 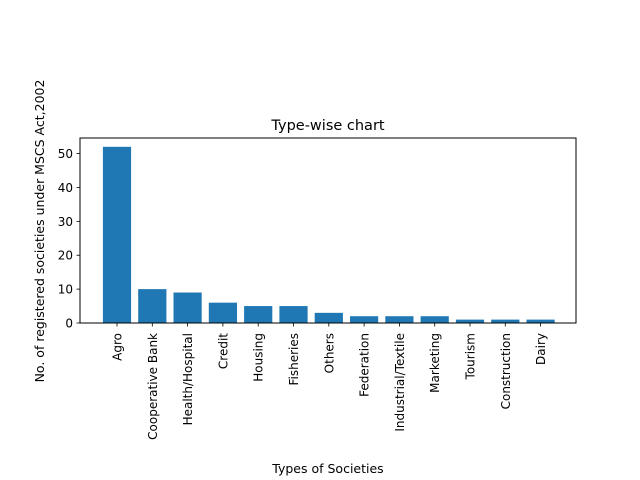 I want to click on bar-industrial-textile, so click(x=399, y=319).